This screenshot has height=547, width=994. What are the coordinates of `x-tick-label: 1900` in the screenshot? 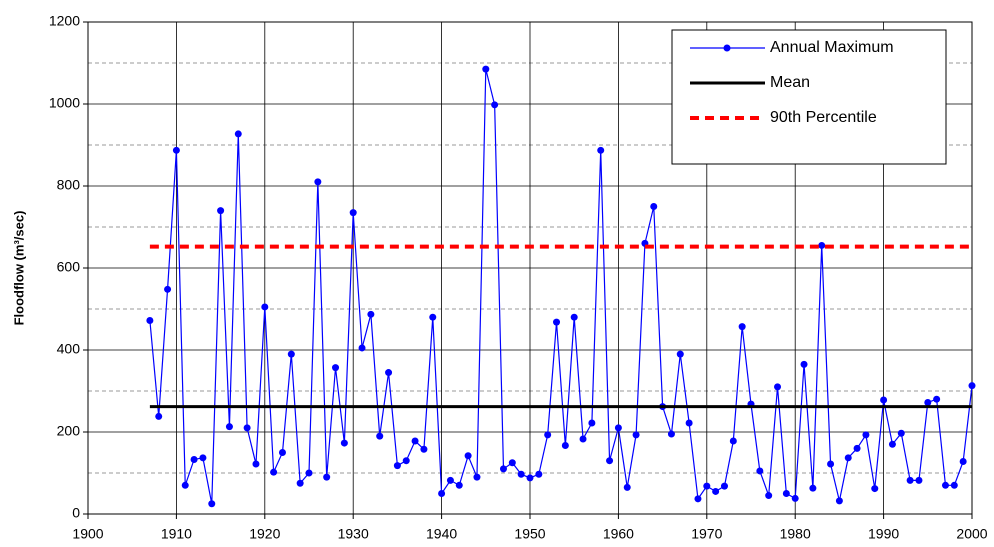 It's located at (87, 534).